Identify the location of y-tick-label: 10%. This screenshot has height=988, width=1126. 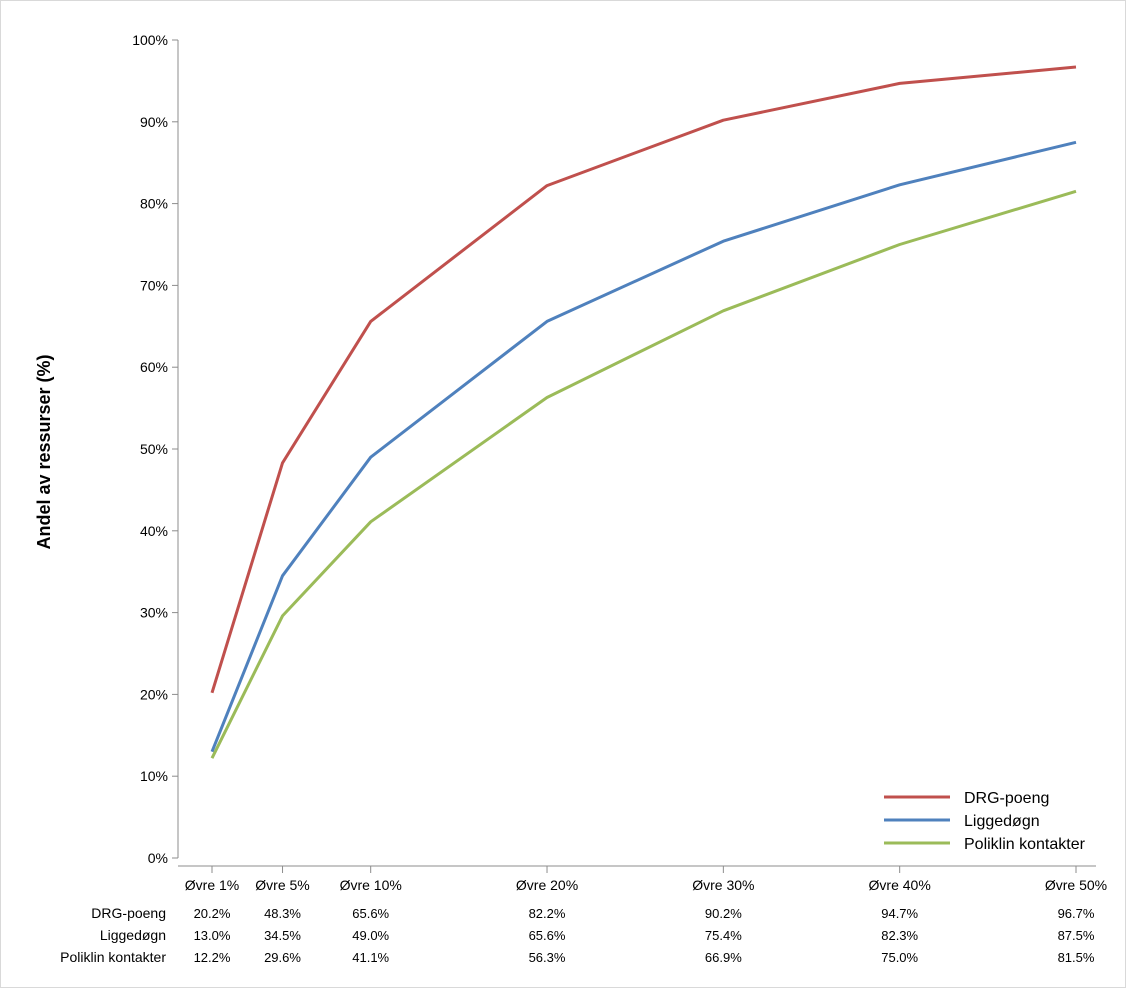
(154, 776).